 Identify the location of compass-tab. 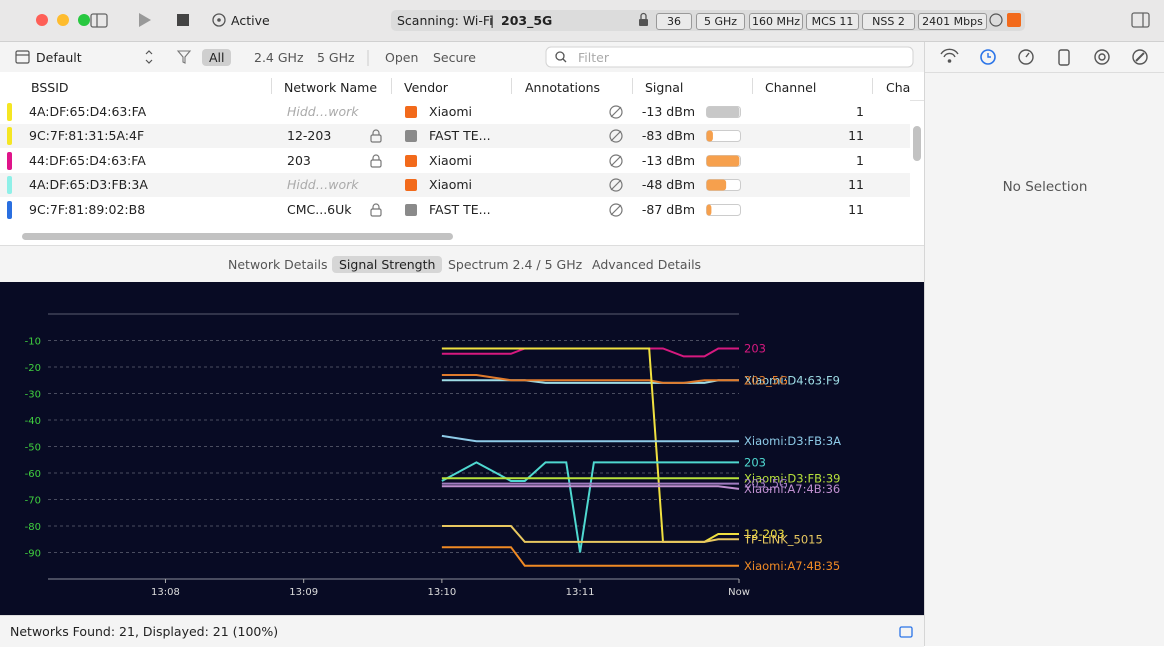
(1140, 57).